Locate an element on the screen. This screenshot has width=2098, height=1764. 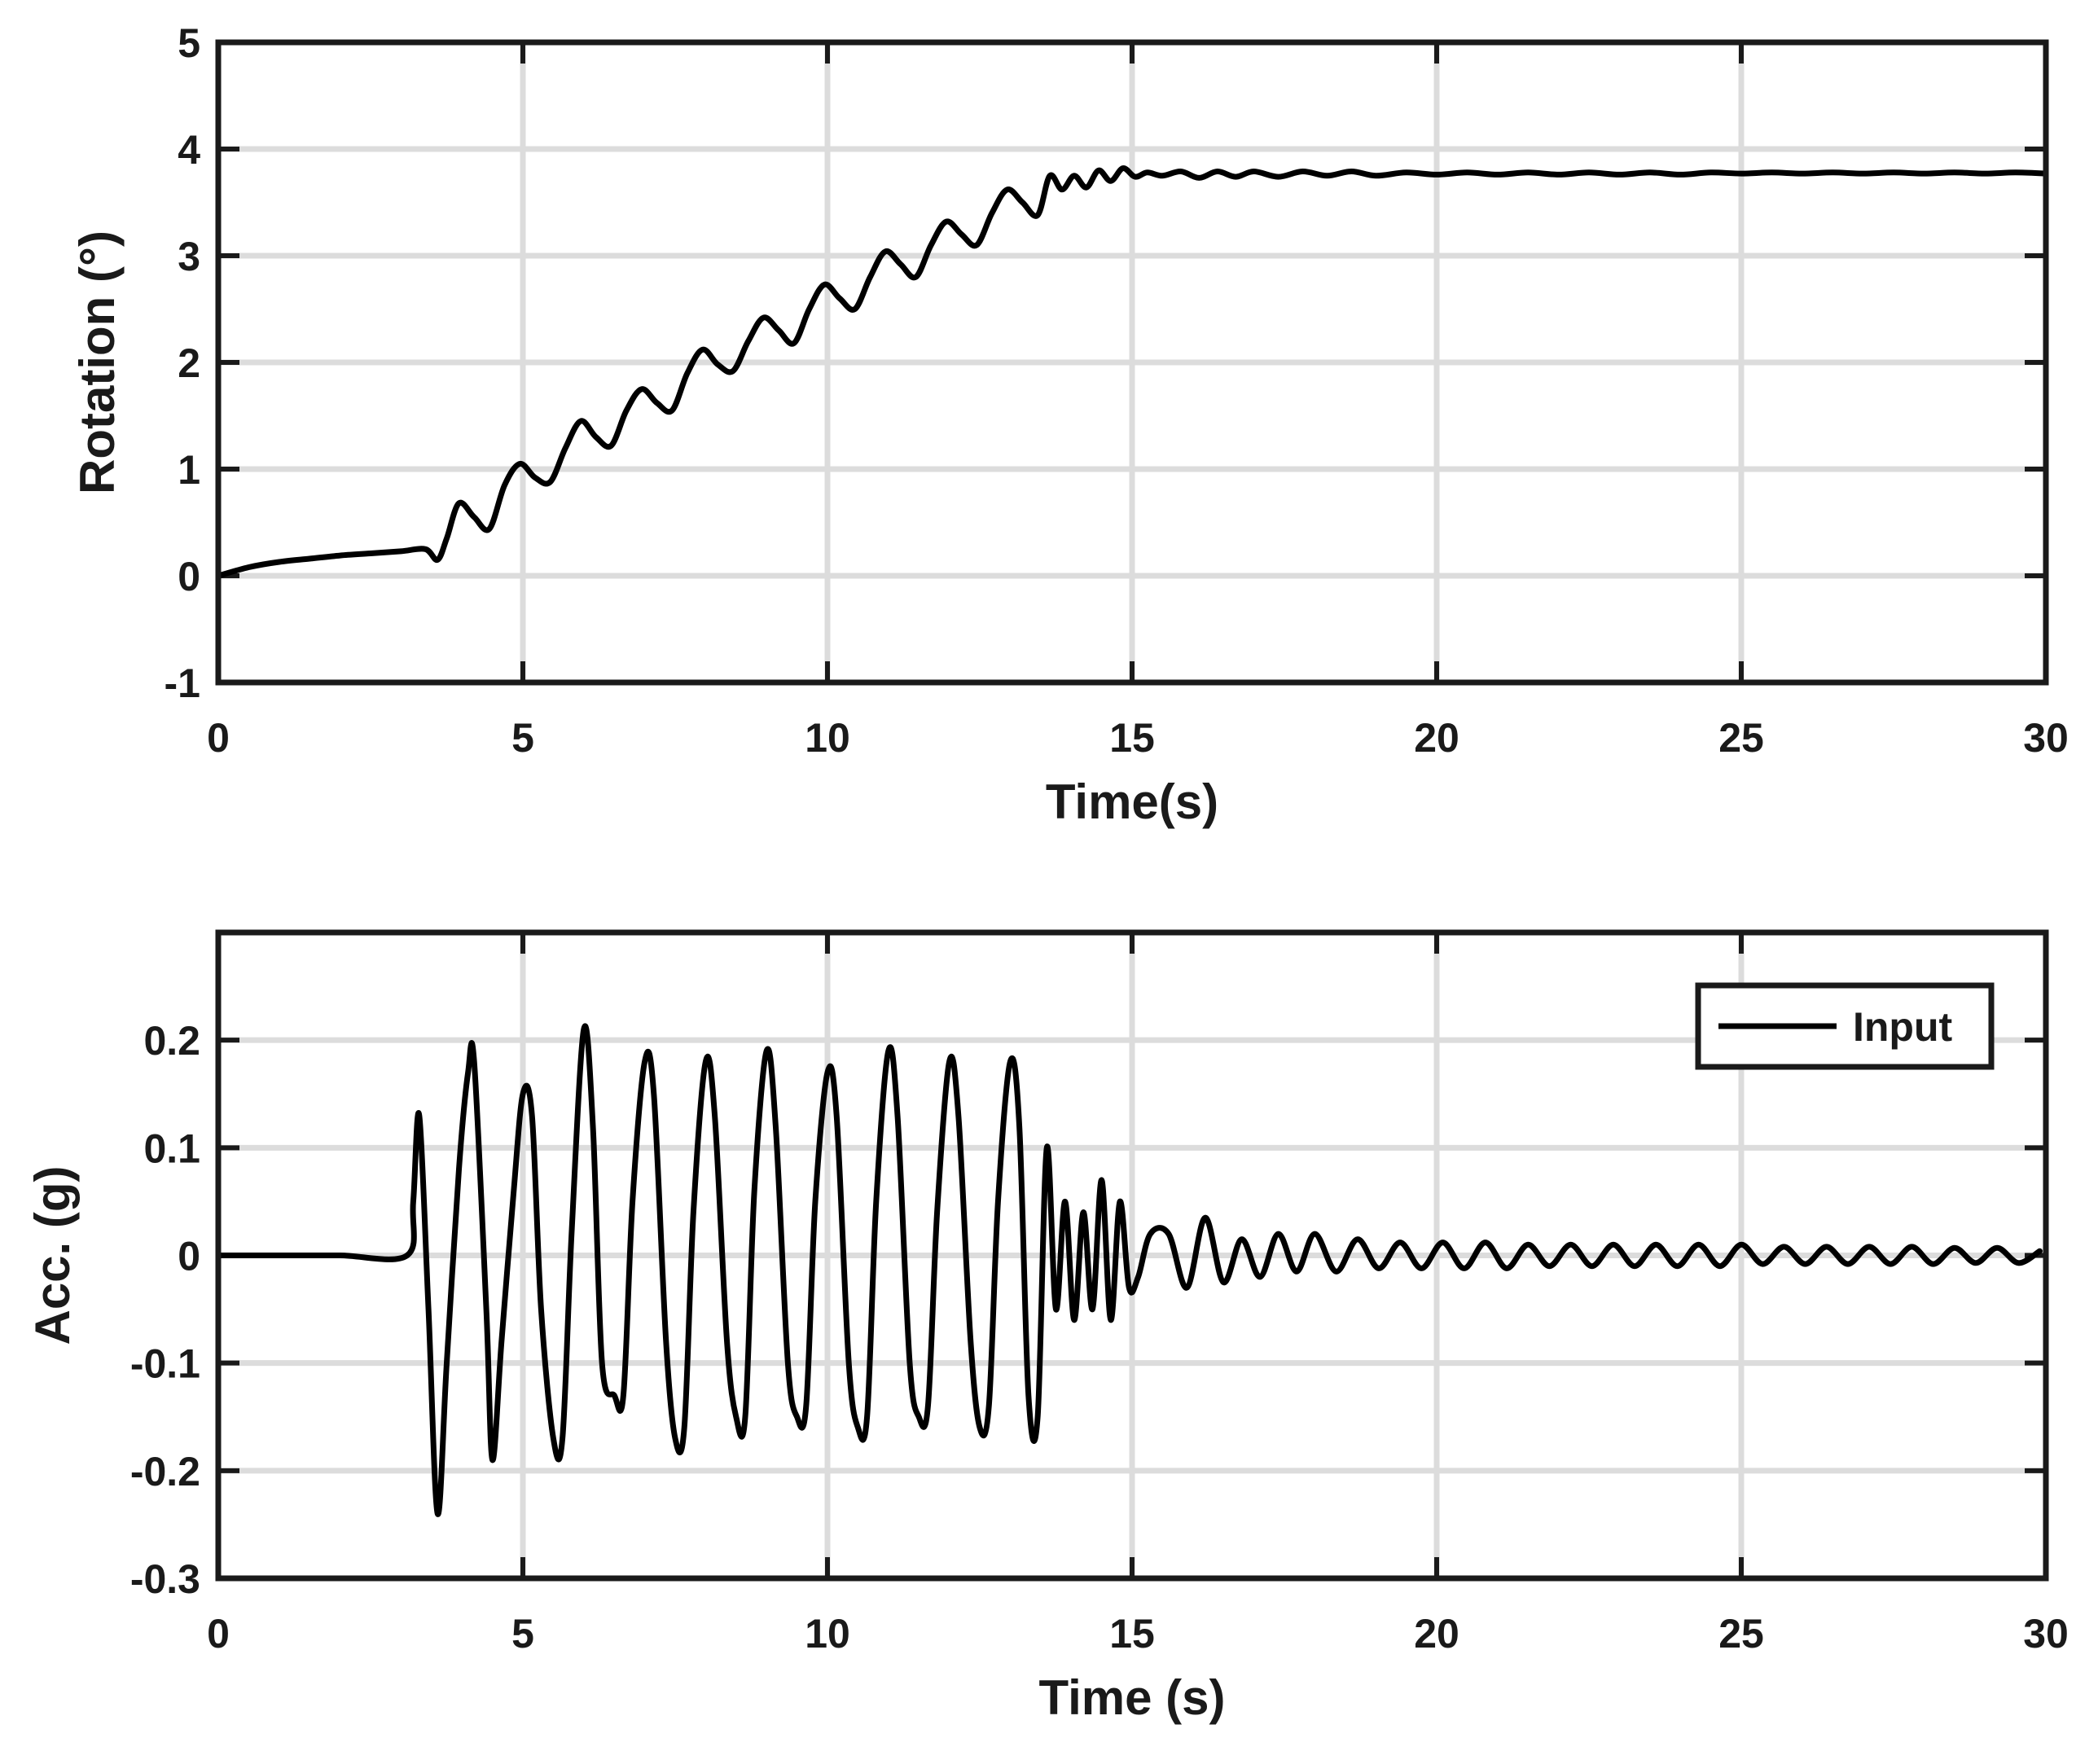
rotation-y-tick-labels: -1 0 1 2 3 4 5 is located at coordinates (183, 363).